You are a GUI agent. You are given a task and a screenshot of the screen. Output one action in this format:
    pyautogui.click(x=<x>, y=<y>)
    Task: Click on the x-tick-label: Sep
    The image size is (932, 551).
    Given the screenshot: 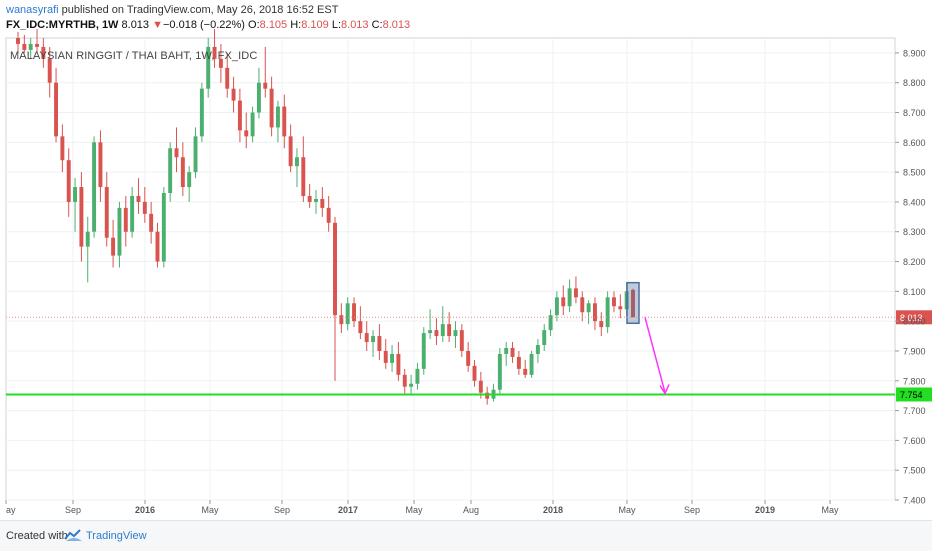 What is the action you would take?
    pyautogui.click(x=692, y=510)
    